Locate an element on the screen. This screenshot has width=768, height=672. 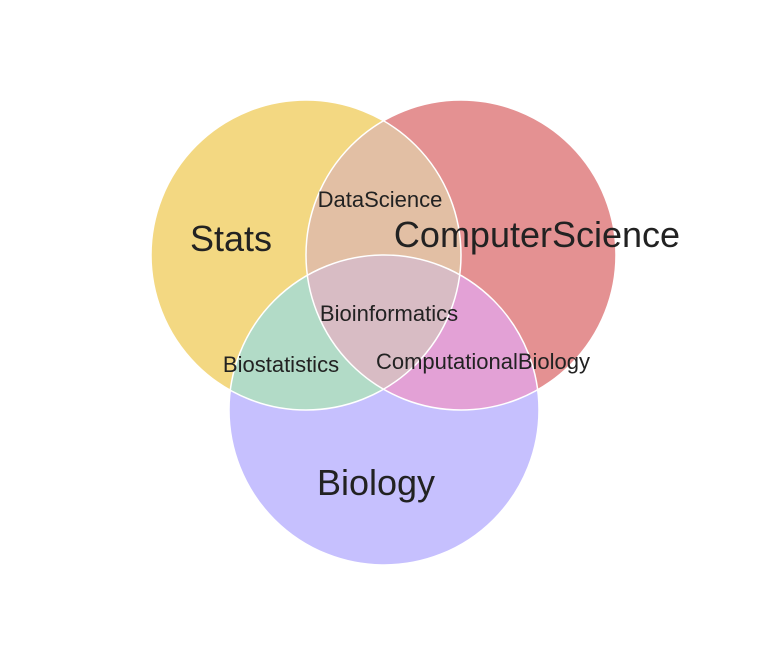
computational-biology-label: ComputationalBiology is located at coordinates (483, 361).